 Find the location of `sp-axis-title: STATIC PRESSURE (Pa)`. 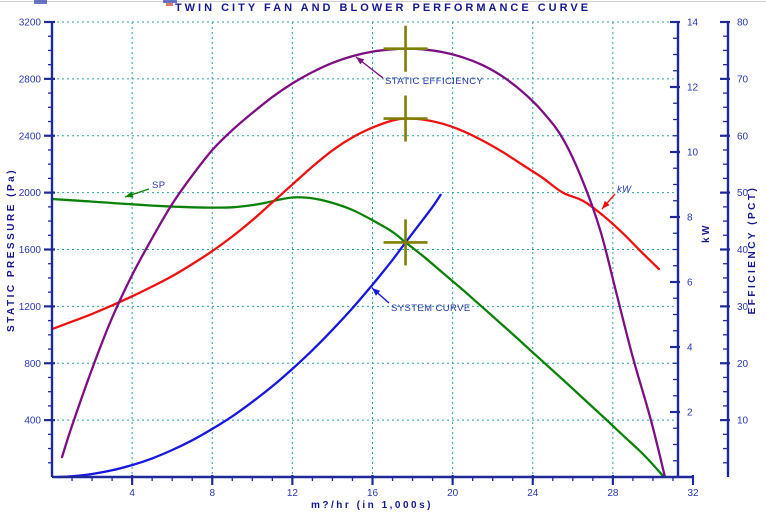

sp-axis-title: STATIC PRESSURE (Pa) is located at coordinates (11, 250).